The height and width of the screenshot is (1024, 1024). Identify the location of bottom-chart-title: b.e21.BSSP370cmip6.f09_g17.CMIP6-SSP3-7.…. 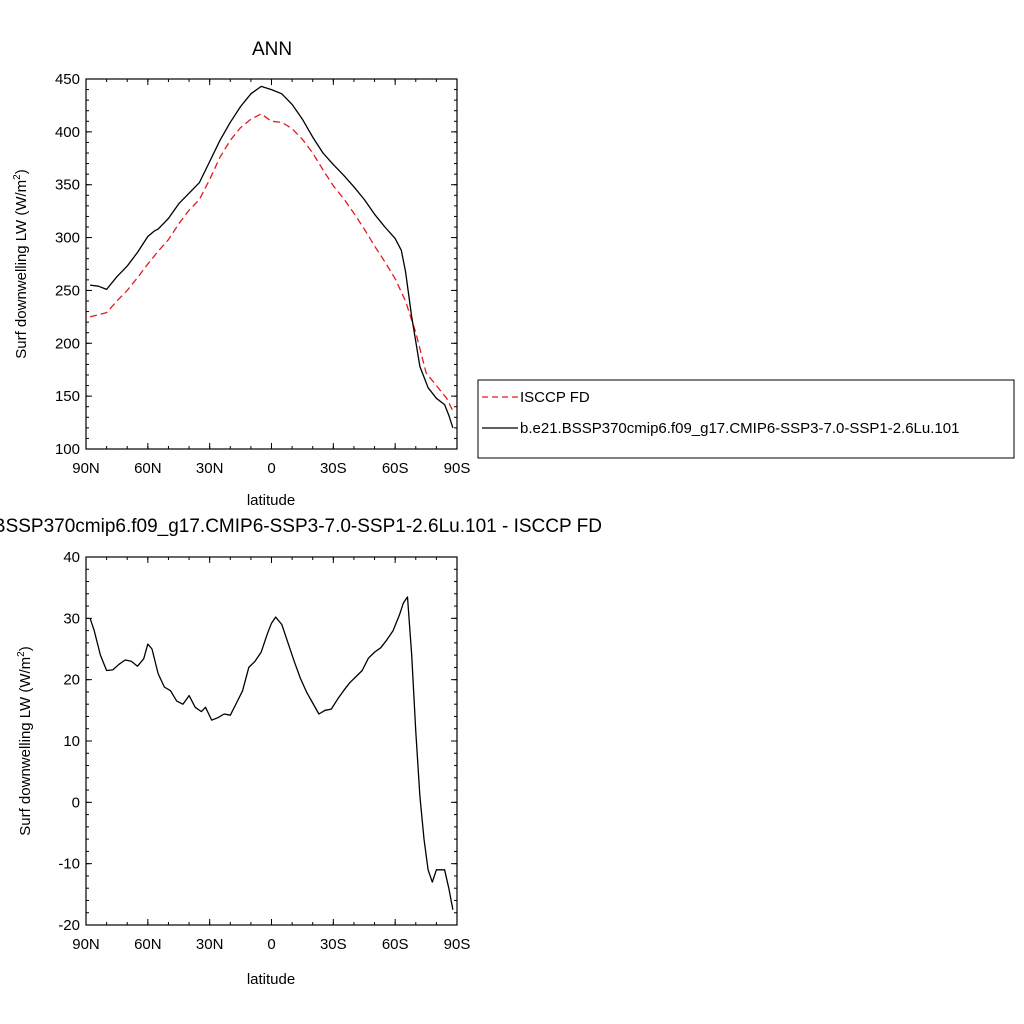
(301, 526).